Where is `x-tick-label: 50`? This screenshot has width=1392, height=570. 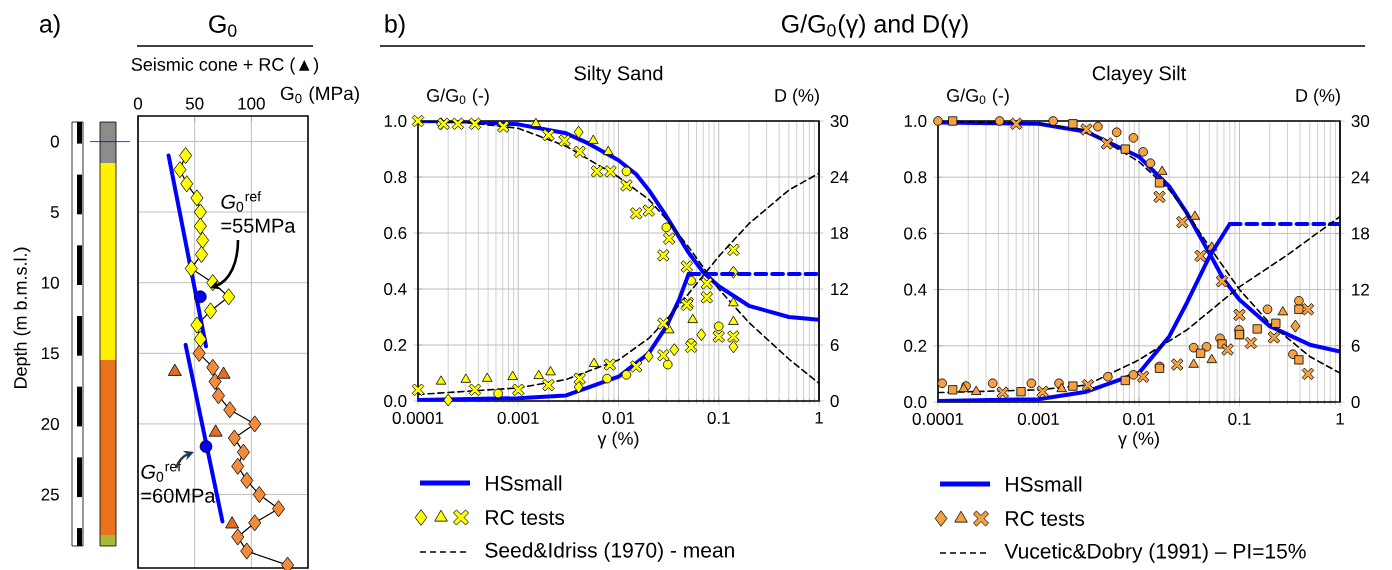
x-tick-label: 50 is located at coordinates (194, 103).